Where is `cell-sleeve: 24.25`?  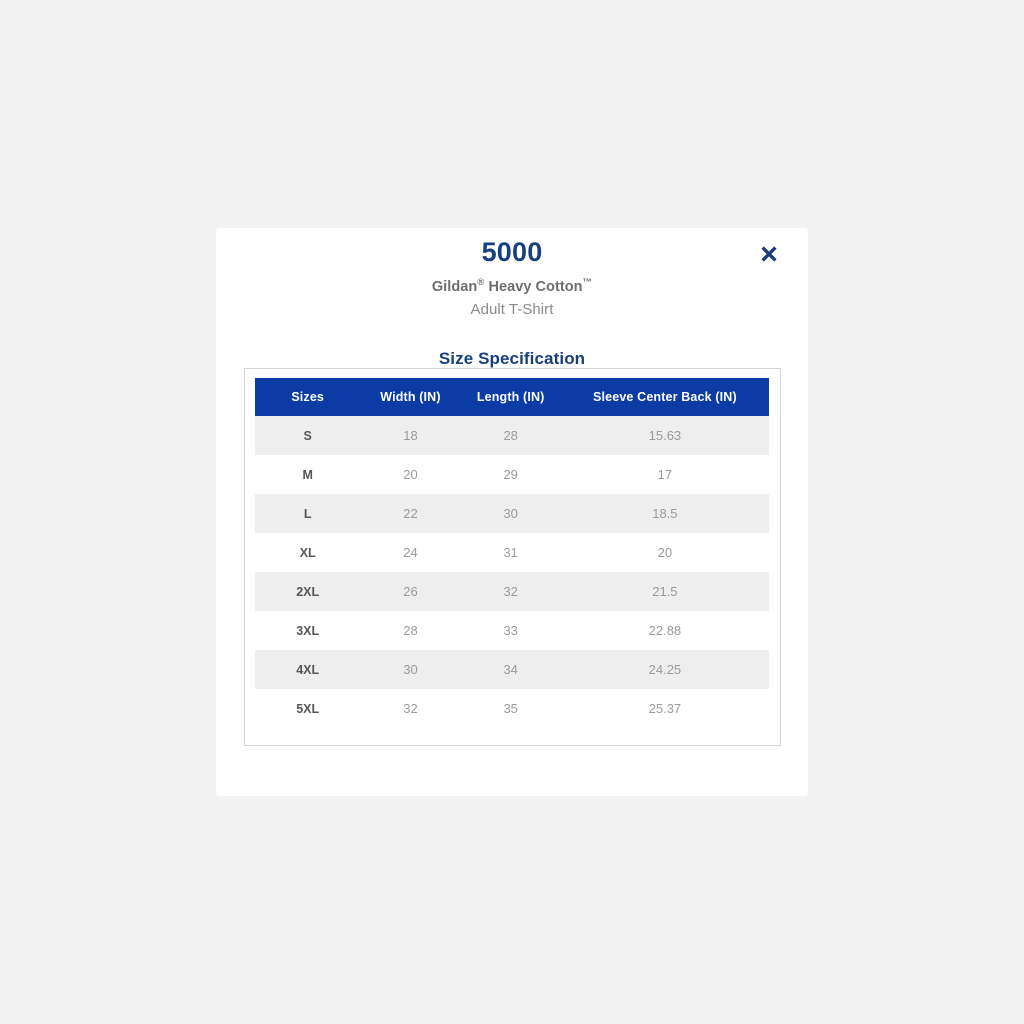 cell-sleeve: 24.25 is located at coordinates (664, 669).